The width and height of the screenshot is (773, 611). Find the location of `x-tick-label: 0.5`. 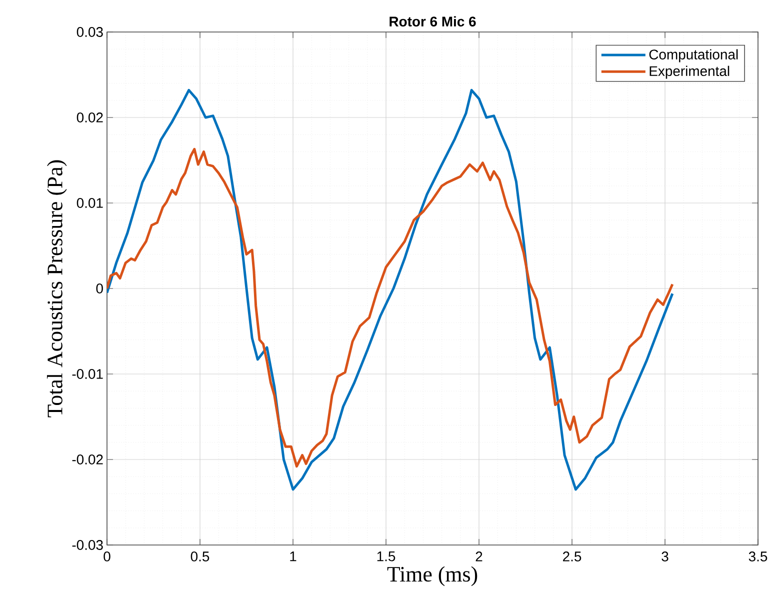

x-tick-label: 0.5 is located at coordinates (200, 557).